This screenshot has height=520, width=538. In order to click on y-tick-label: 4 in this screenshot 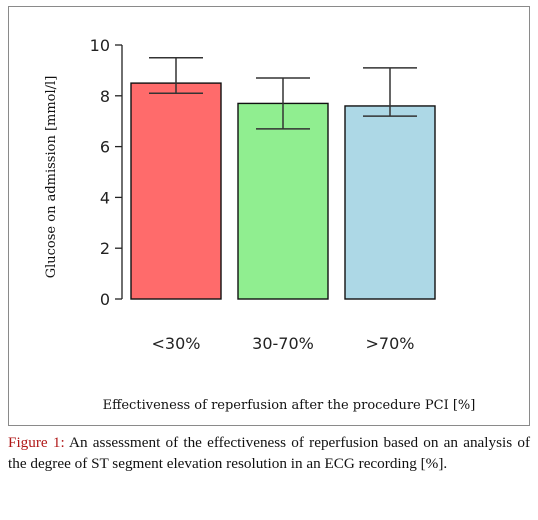, I will do `click(105, 197)`.